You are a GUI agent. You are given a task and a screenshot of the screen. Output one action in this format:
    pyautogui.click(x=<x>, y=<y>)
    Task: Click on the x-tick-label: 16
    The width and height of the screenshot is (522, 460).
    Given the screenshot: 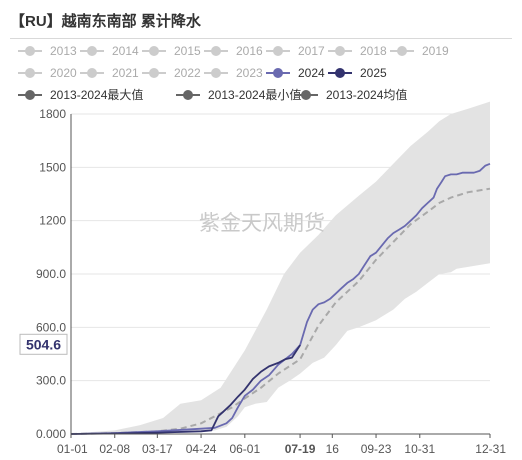 What is the action you would take?
    pyautogui.click(x=333, y=449)
    